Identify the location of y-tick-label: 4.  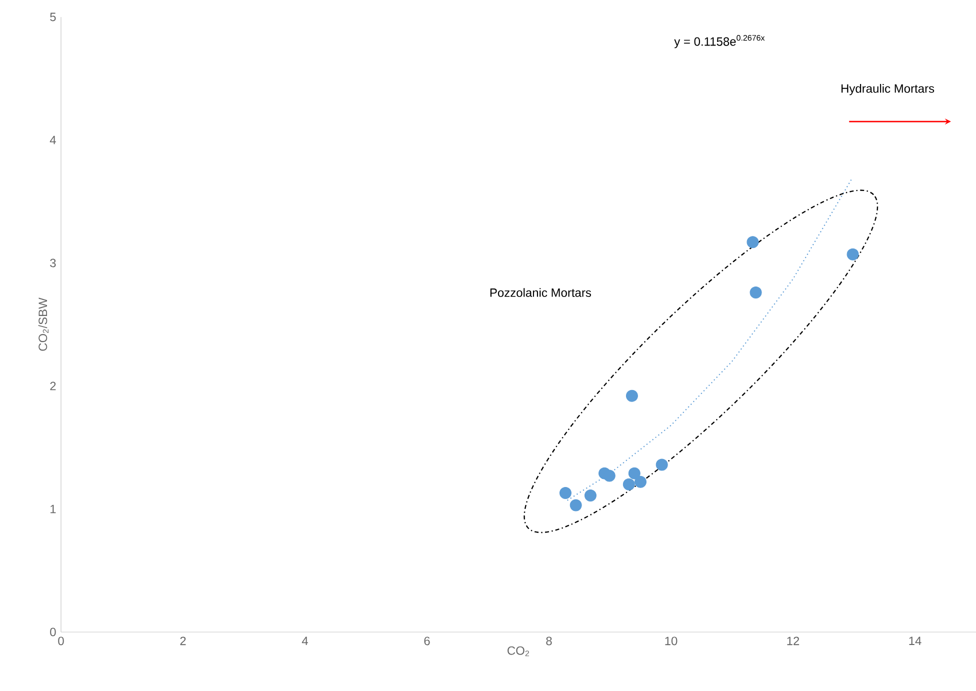
(53, 140).